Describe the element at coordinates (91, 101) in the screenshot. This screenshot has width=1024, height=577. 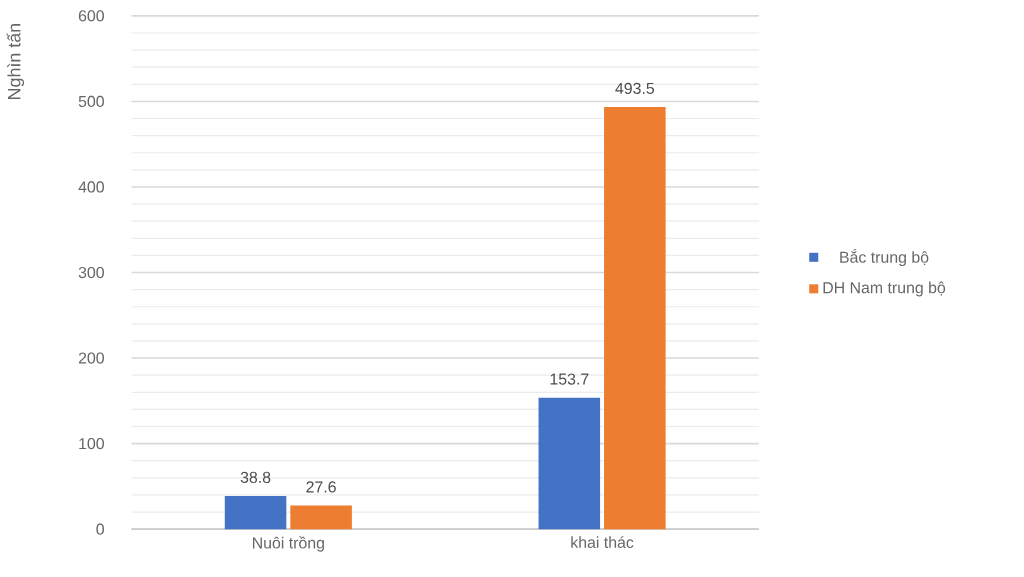
I see `y-tick-label: 500` at that location.